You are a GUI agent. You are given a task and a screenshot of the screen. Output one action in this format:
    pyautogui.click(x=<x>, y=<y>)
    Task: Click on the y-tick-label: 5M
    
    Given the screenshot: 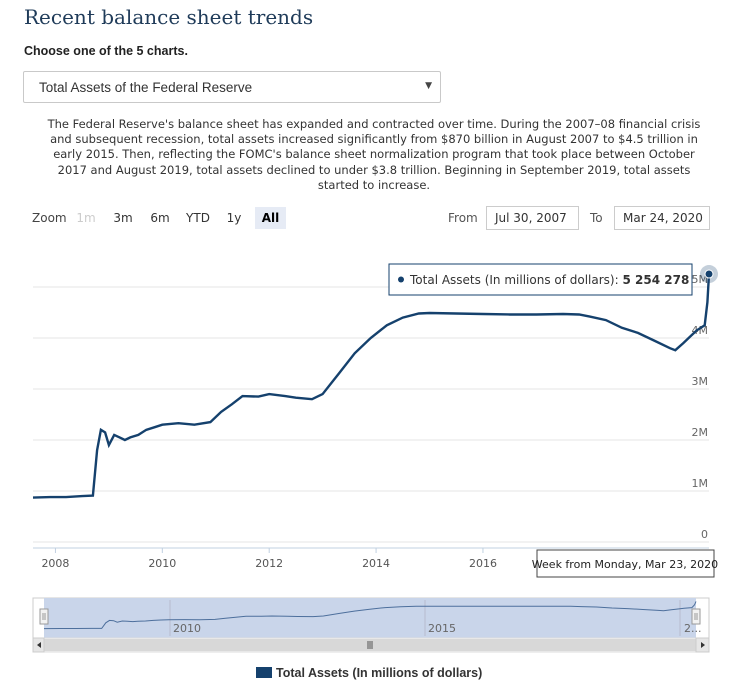 What is the action you would take?
    pyautogui.click(x=700, y=279)
    